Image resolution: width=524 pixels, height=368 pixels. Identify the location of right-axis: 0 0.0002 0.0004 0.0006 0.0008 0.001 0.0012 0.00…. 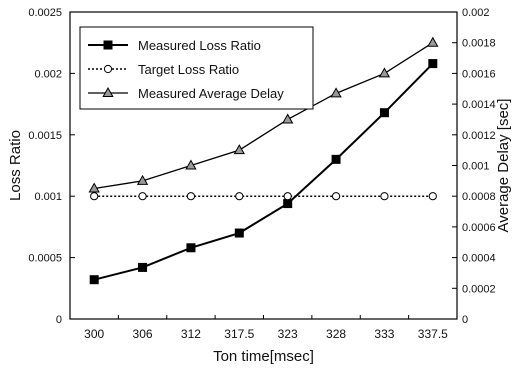
(474, 166).